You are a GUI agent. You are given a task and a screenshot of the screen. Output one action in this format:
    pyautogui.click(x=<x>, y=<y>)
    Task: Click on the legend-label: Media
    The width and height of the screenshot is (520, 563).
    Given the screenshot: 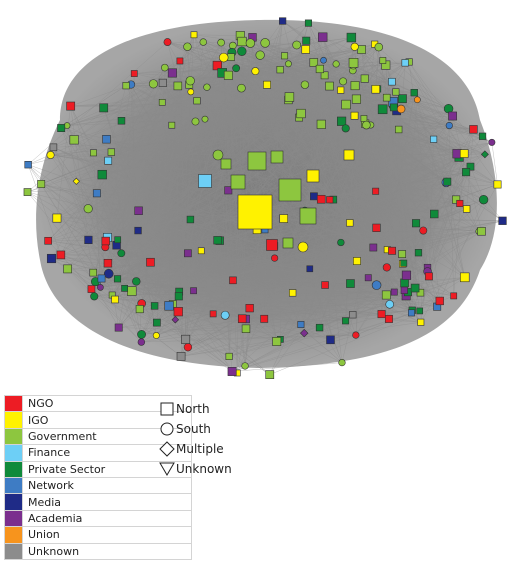 What is the action you would take?
    pyautogui.click(x=107, y=502)
    